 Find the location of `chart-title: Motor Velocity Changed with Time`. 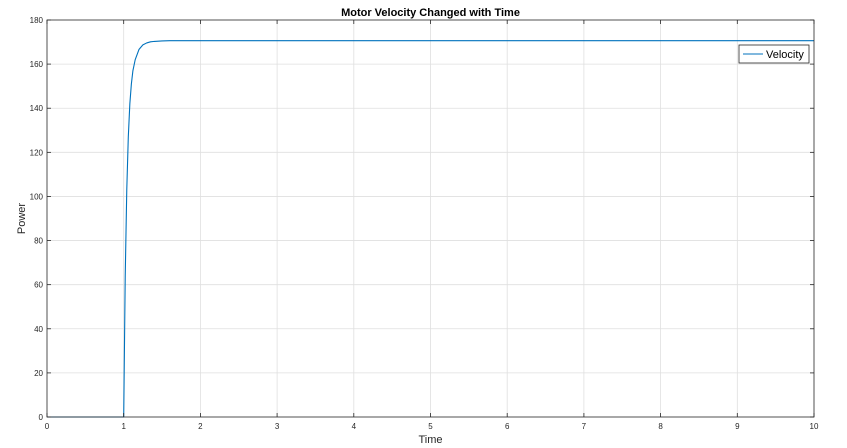

chart-title: Motor Velocity Changed with Time is located at coordinates (430, 13).